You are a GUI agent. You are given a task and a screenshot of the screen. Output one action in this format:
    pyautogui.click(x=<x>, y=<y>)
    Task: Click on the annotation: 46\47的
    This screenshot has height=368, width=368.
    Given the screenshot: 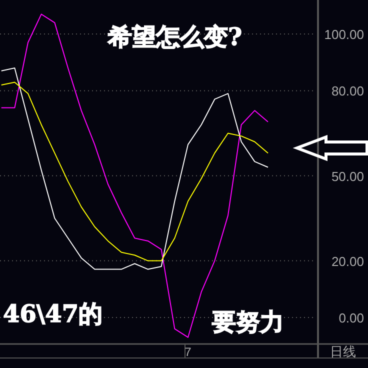 What is the action you would take?
    pyautogui.click(x=53, y=313)
    